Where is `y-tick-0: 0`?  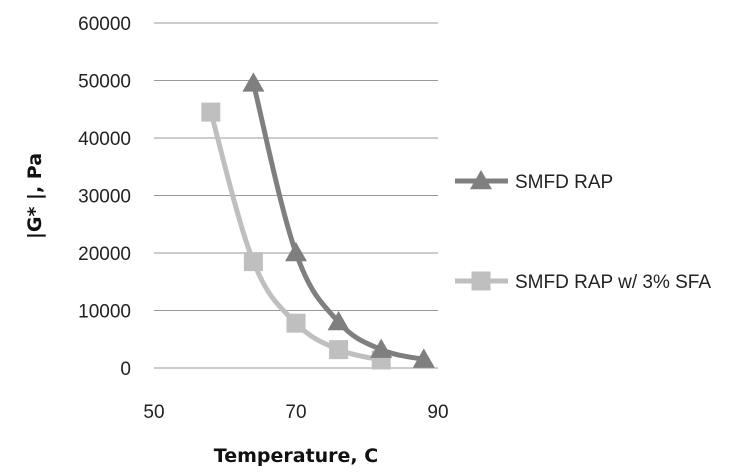
y-tick-0: 0 is located at coordinates (125, 369).